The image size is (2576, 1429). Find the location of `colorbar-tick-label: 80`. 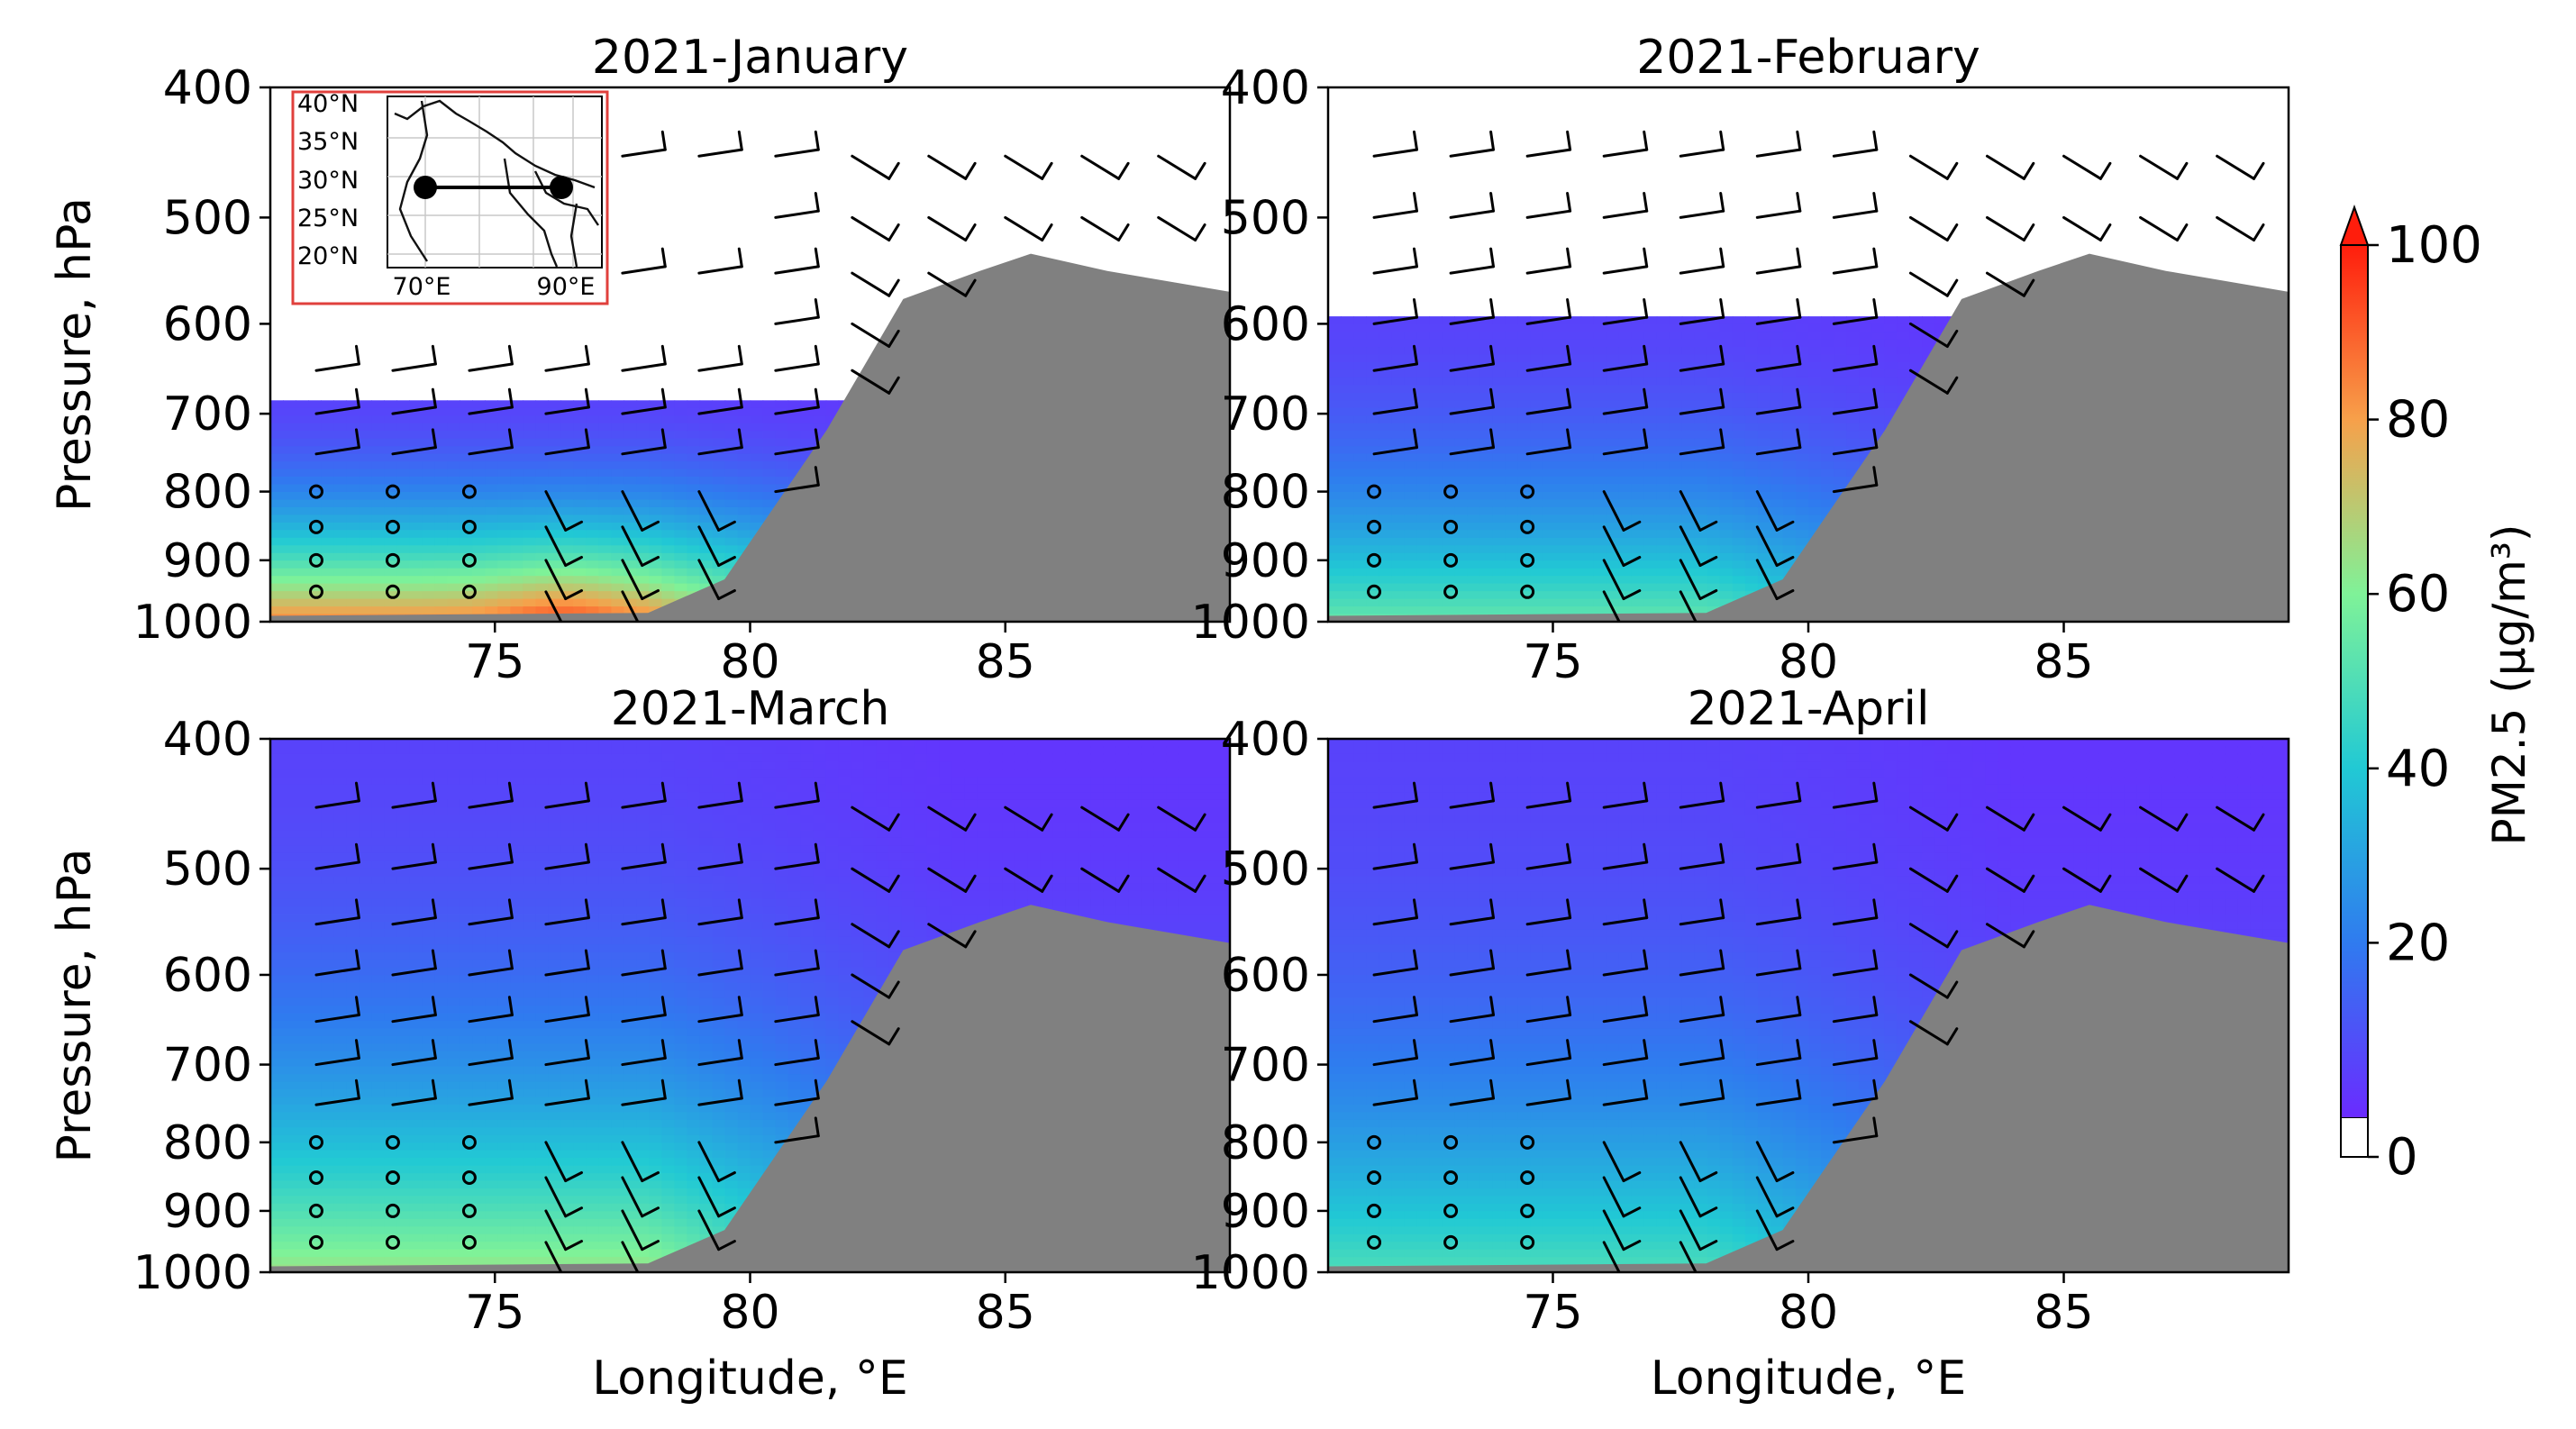

colorbar-tick-label: 80 is located at coordinates (2418, 420).